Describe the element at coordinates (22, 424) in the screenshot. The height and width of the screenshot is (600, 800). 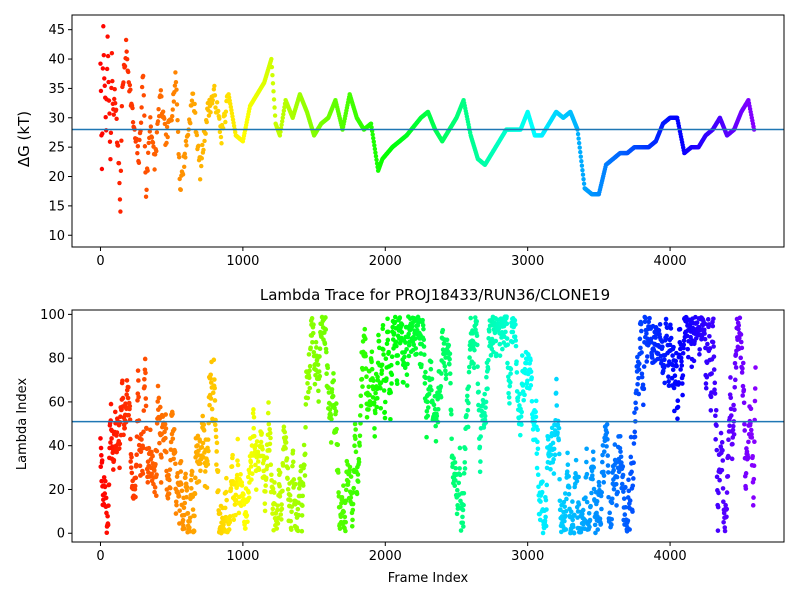
I see `lambda-y-axis-label: Lambda Index` at that location.